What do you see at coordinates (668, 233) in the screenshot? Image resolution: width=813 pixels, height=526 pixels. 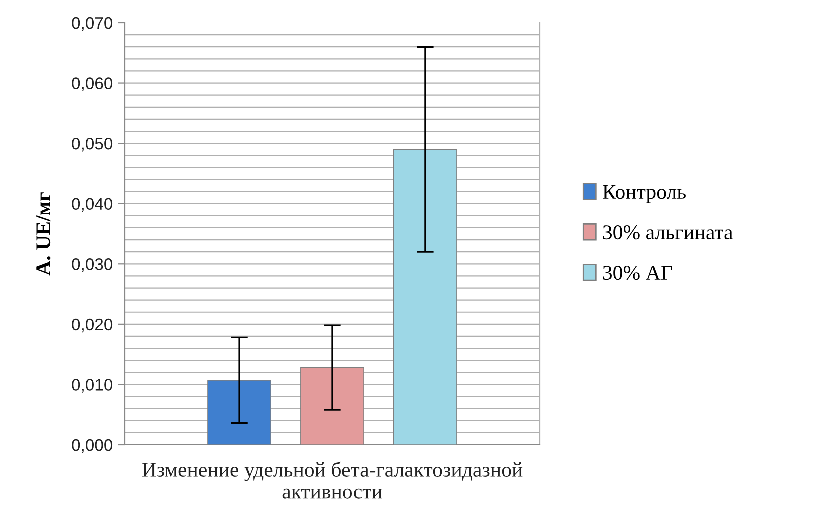 I see `legend-label: 30% альгината` at bounding box center [668, 233].